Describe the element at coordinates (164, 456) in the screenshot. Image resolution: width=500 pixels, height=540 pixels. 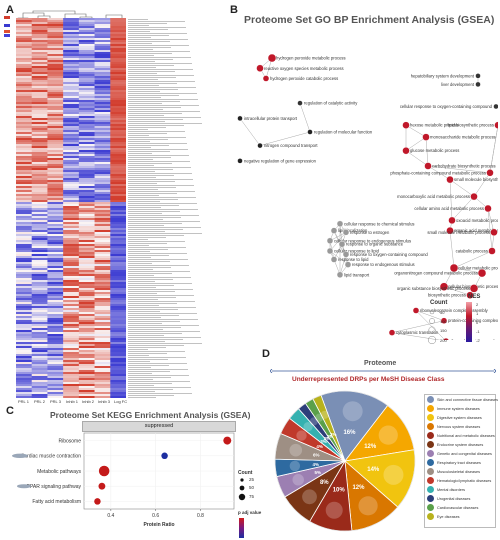
I see `kegg-dot` at that location.